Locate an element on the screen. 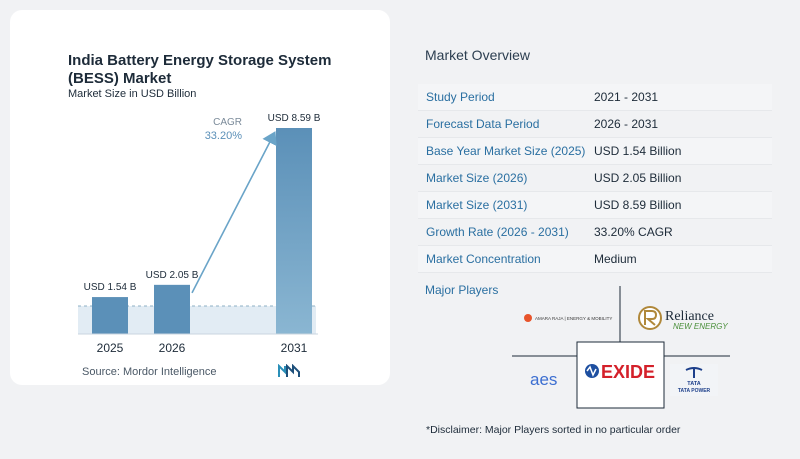 The height and width of the screenshot is (459, 800). x-tick-2025: 2025 is located at coordinates (110, 348).